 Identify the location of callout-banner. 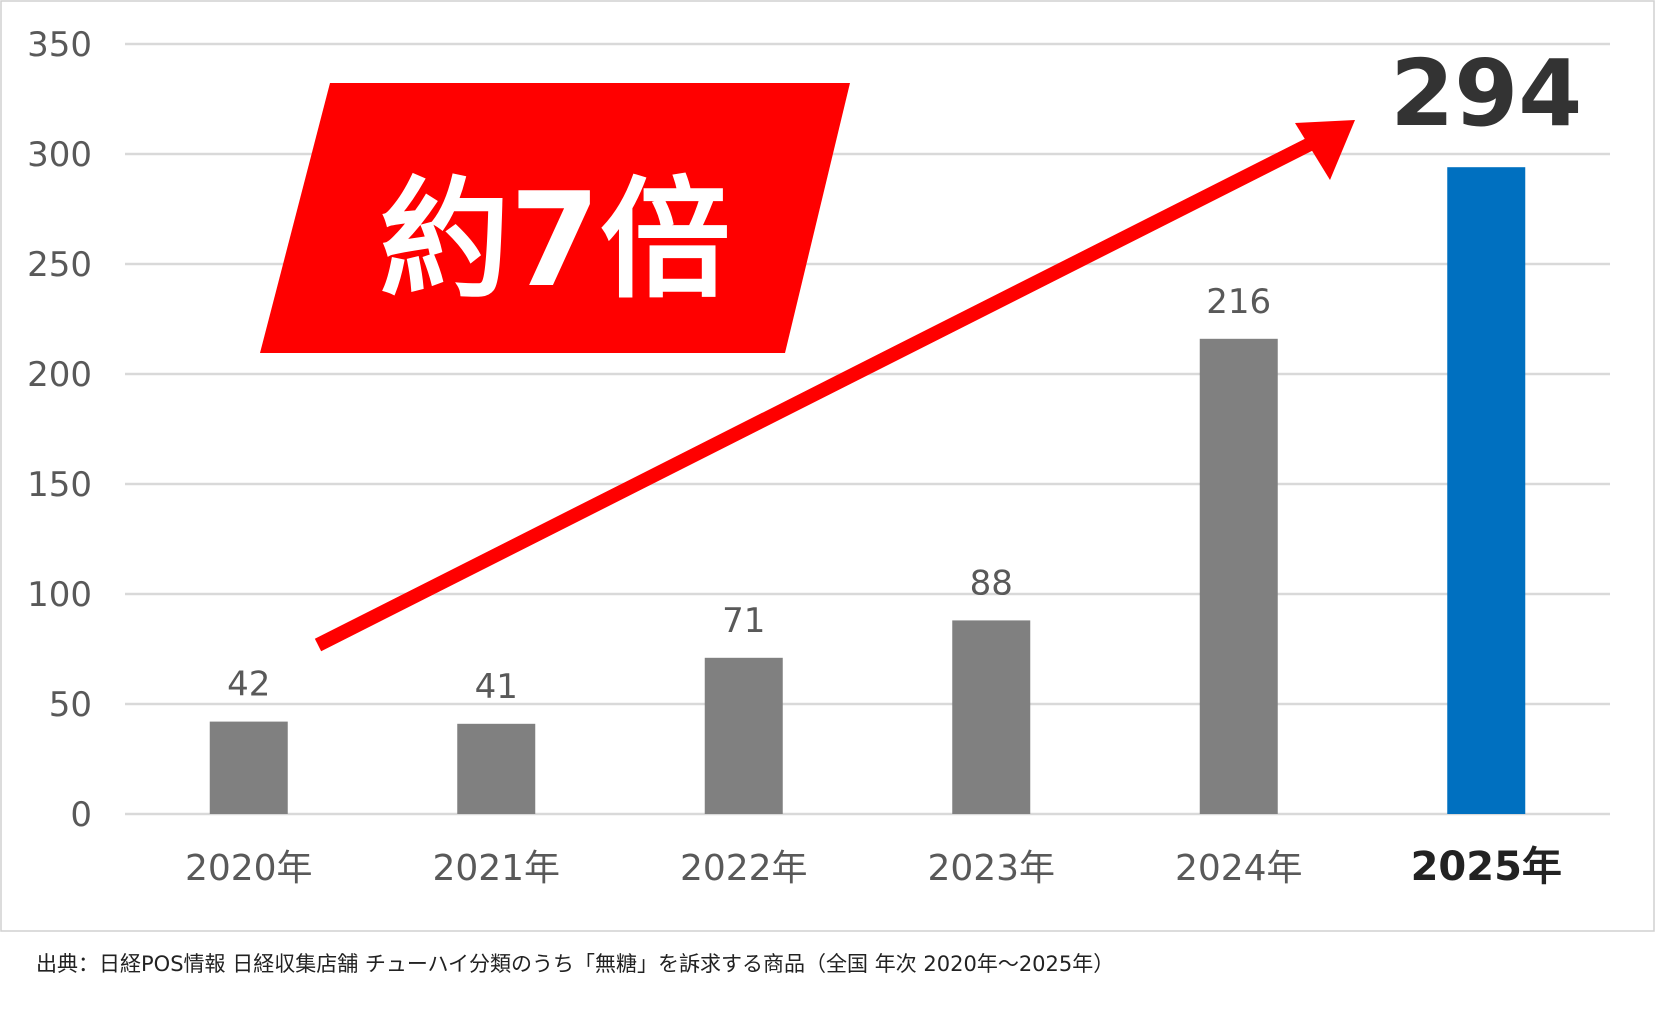
(555, 218).